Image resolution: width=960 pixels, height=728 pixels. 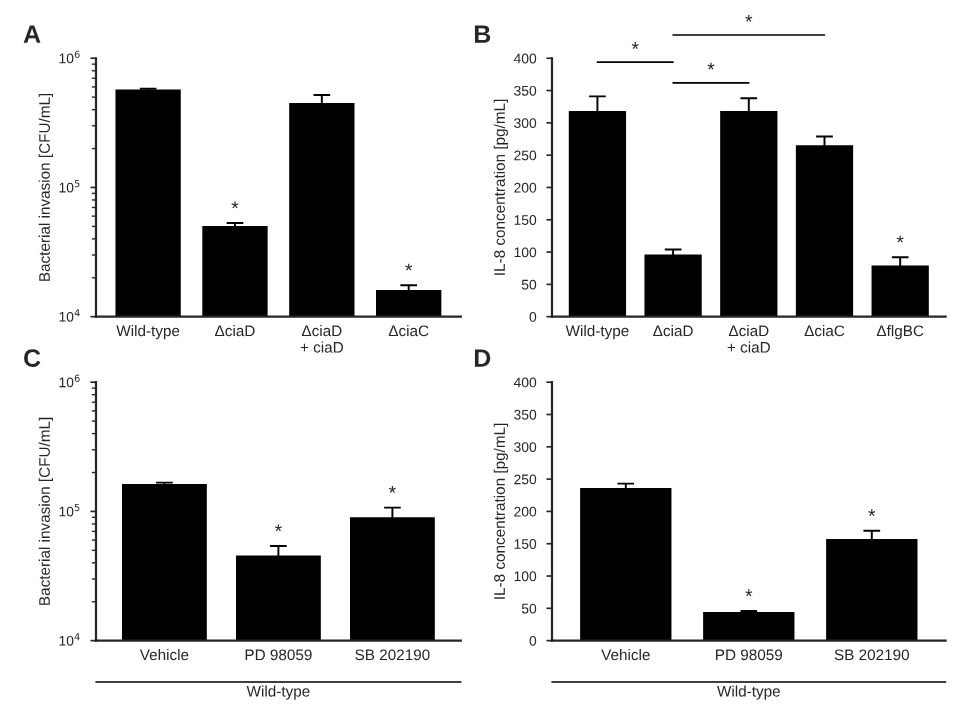 What do you see at coordinates (482, 34) in the screenshot?
I see `chart-title: B` at bounding box center [482, 34].